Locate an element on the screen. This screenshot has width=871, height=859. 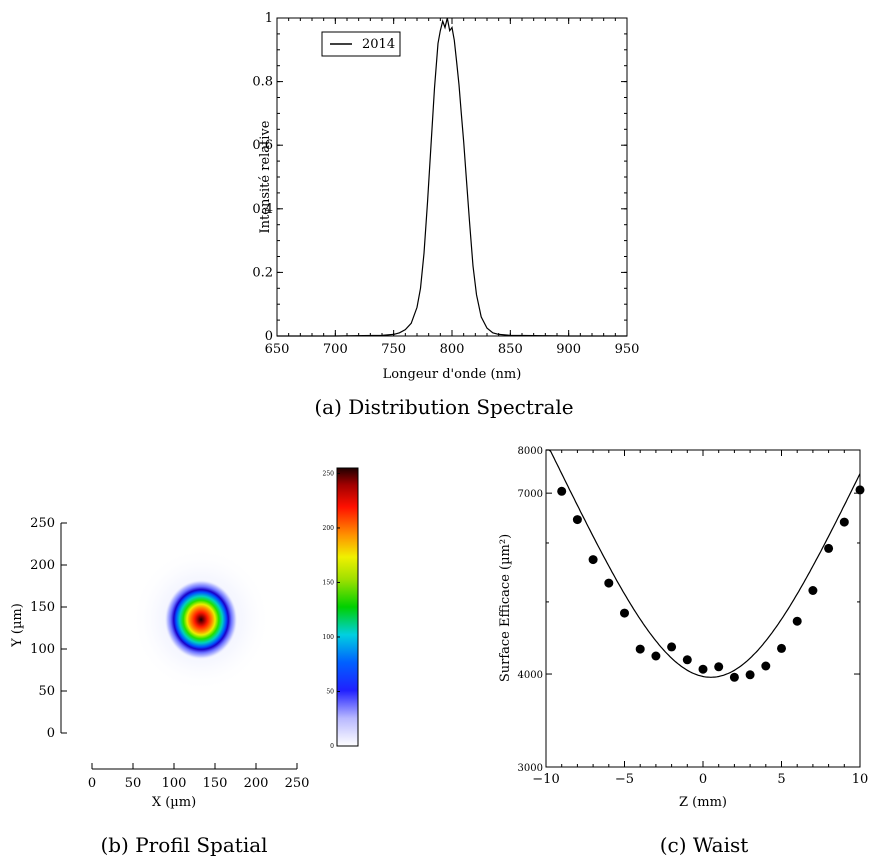
profile-x-tick-label: 100 is located at coordinates (174, 783).